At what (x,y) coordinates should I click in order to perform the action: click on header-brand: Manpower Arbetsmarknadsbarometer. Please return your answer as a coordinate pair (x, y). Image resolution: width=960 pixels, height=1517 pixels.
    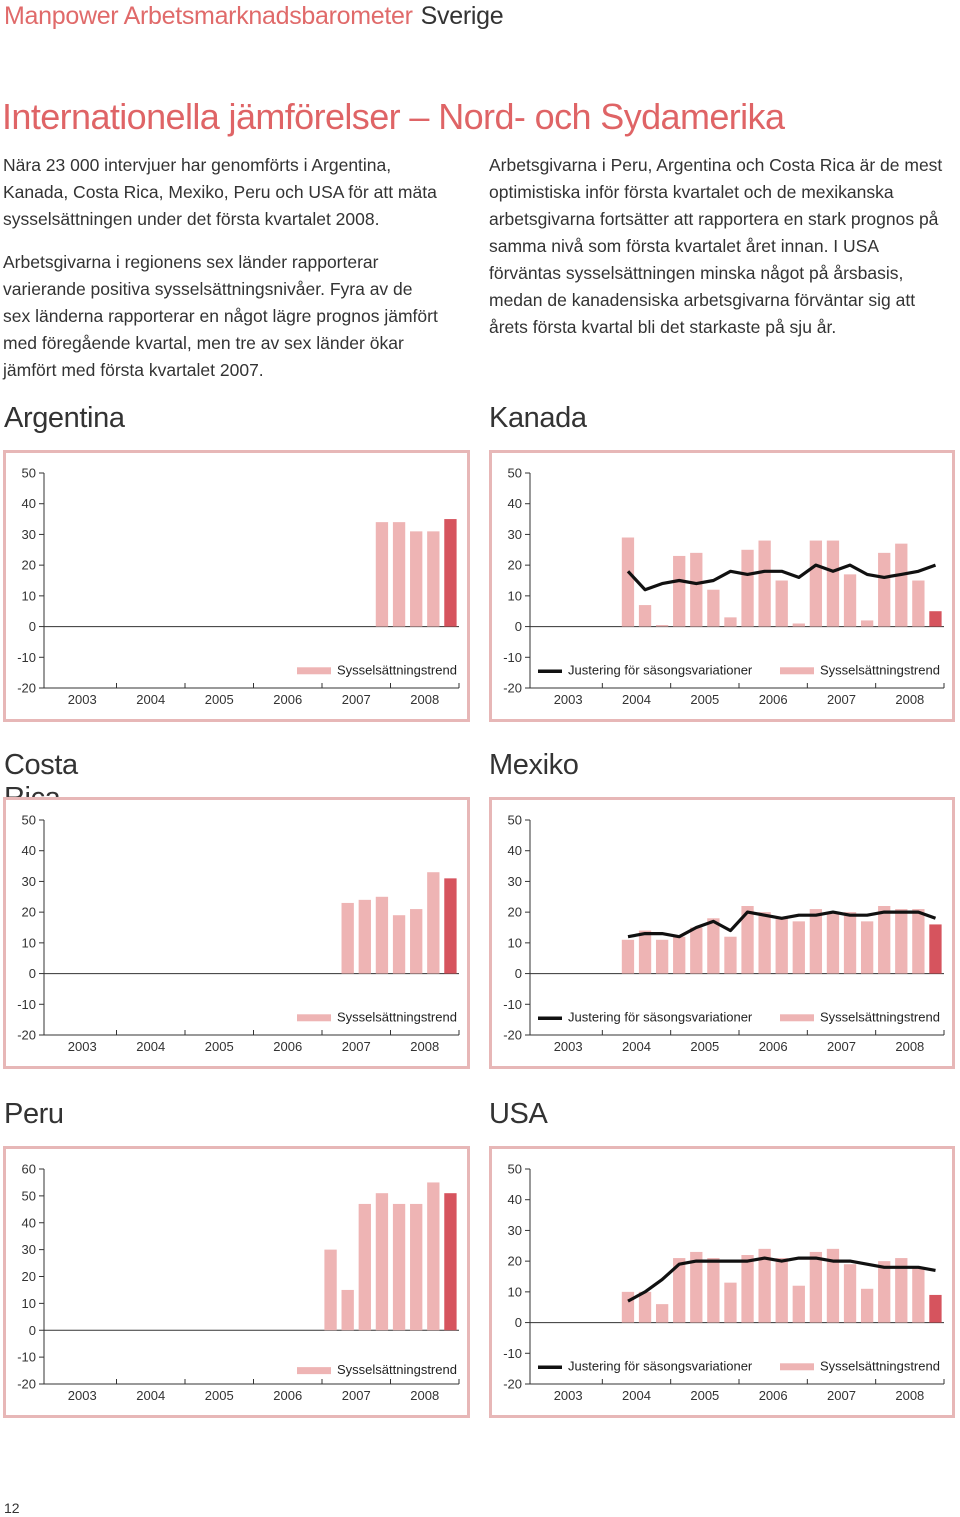
    Looking at the image, I should click on (208, 16).